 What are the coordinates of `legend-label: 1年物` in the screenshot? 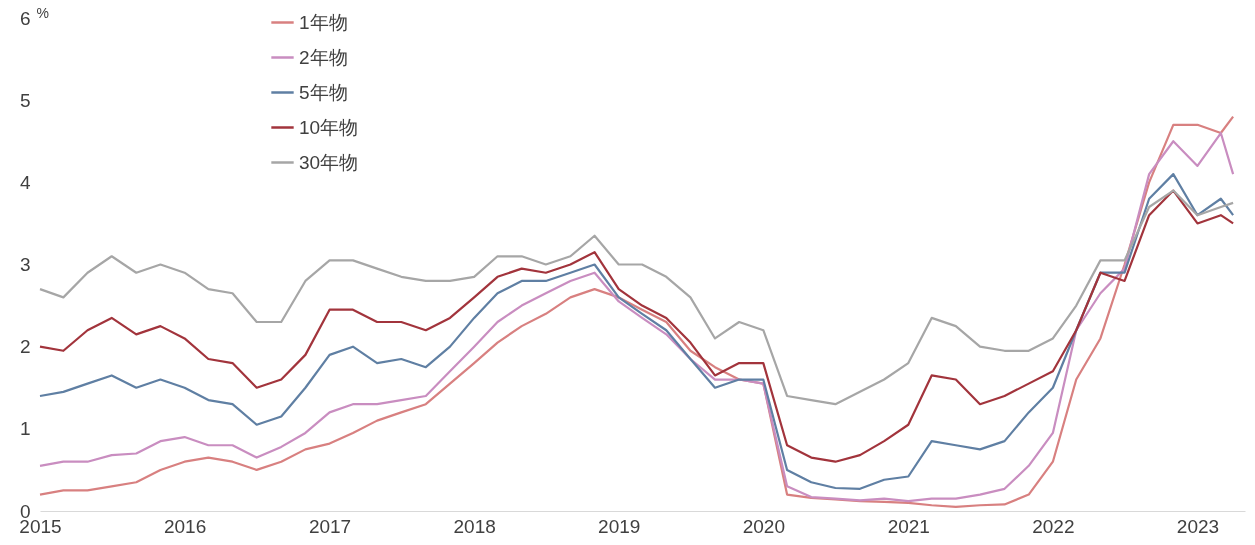 It's located at (323, 22).